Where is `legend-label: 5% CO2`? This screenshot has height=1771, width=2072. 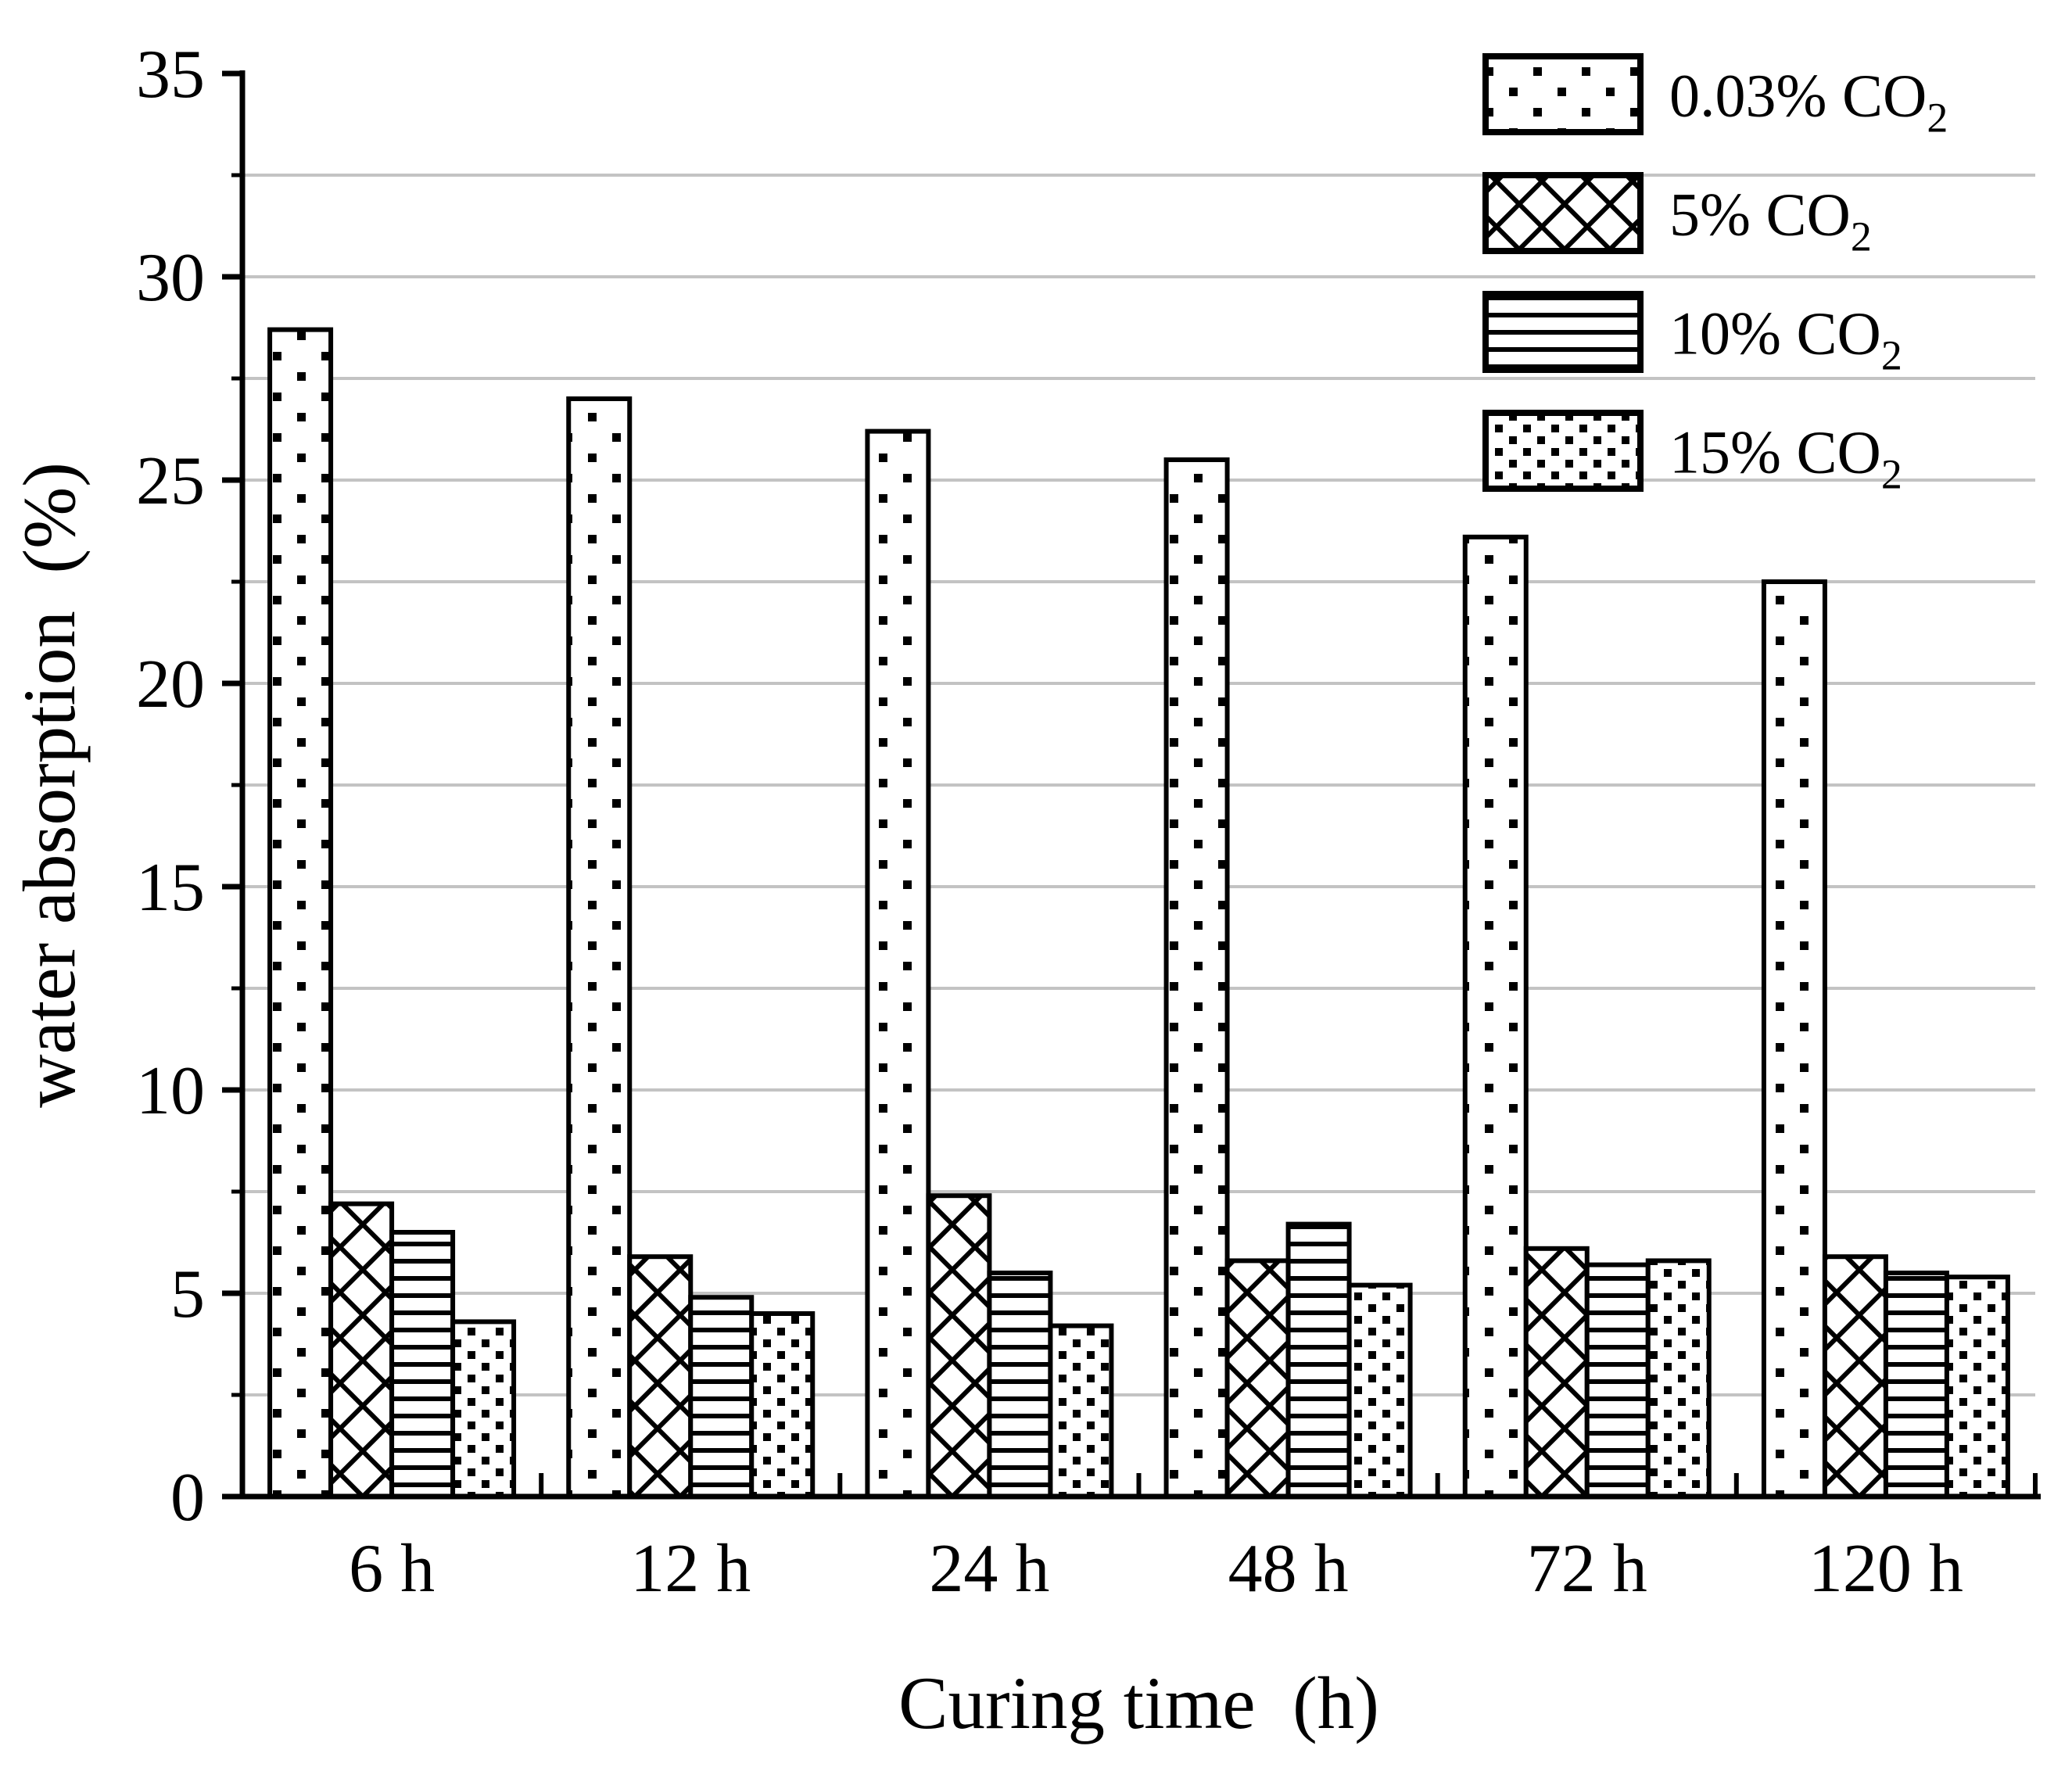 legend-label: 5% CO2 is located at coordinates (1771, 220).